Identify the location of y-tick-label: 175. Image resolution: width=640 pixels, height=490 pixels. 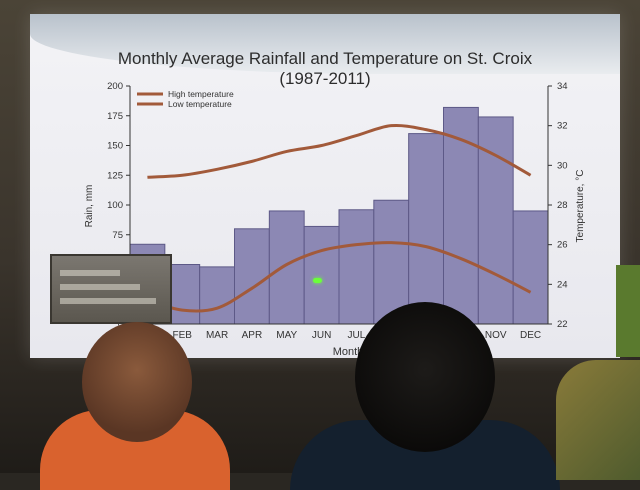
(115, 116).